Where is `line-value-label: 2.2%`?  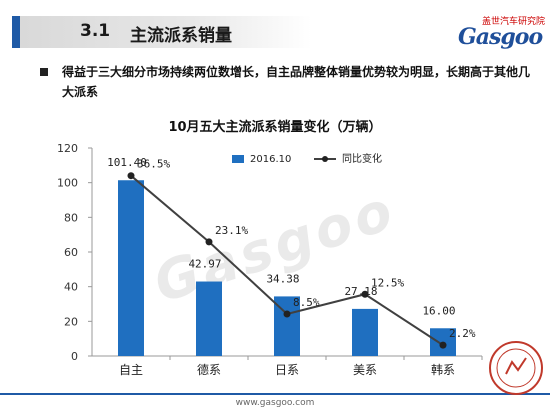
line-value-label: 2.2% is located at coordinates (462, 333).